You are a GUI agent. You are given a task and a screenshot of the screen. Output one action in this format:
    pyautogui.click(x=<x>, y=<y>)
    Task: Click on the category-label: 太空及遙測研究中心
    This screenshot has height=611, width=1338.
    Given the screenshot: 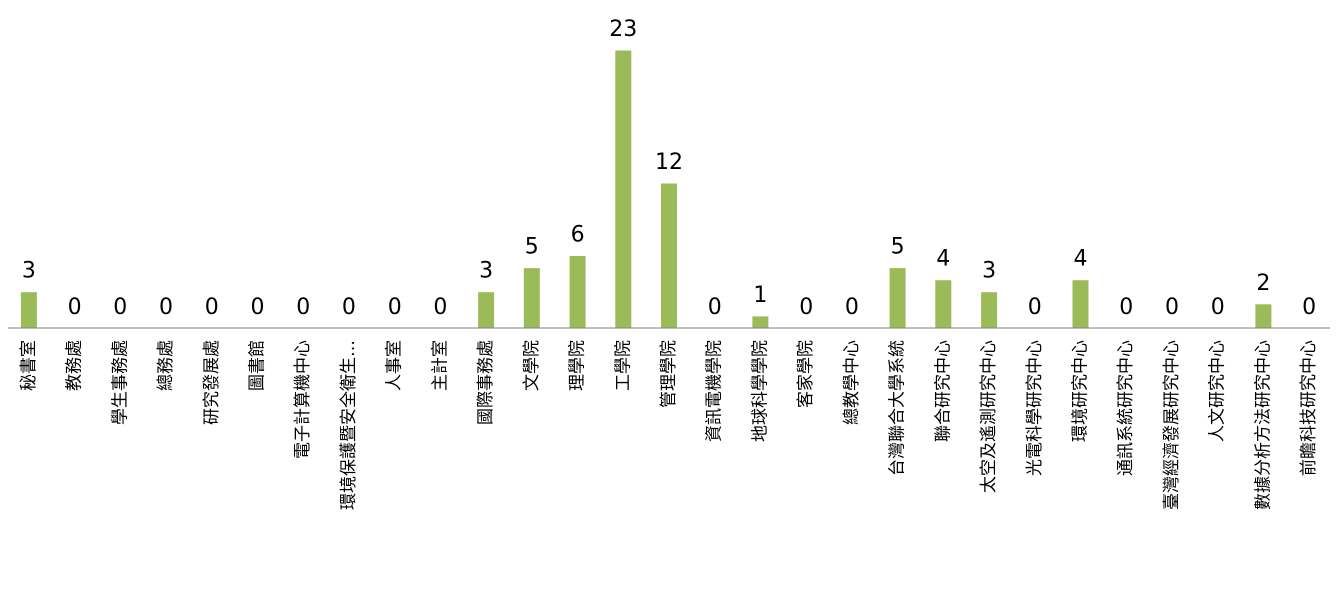 What is the action you would take?
    pyautogui.click(x=989, y=416)
    